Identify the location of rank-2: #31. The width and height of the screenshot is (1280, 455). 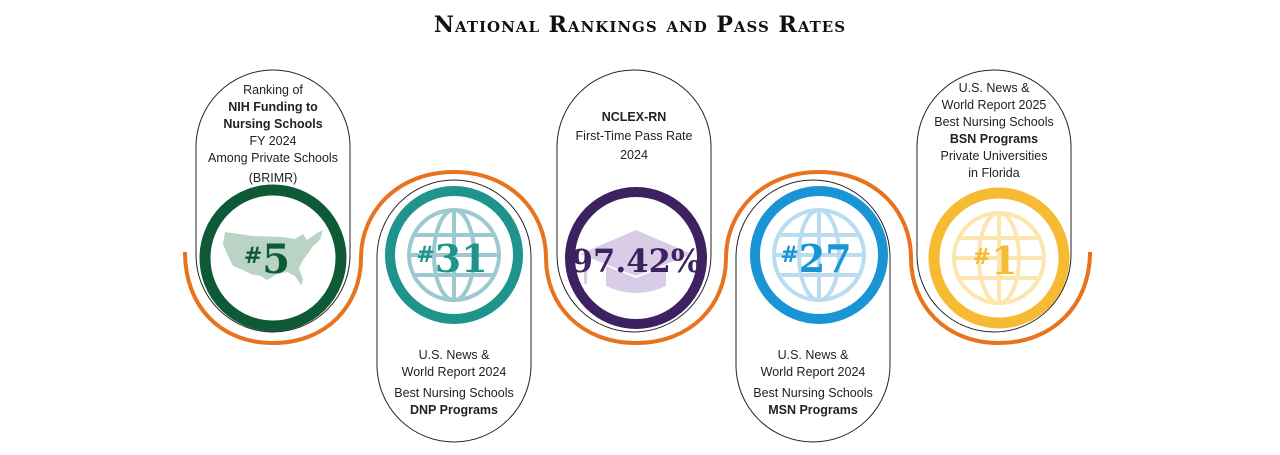
(451, 258).